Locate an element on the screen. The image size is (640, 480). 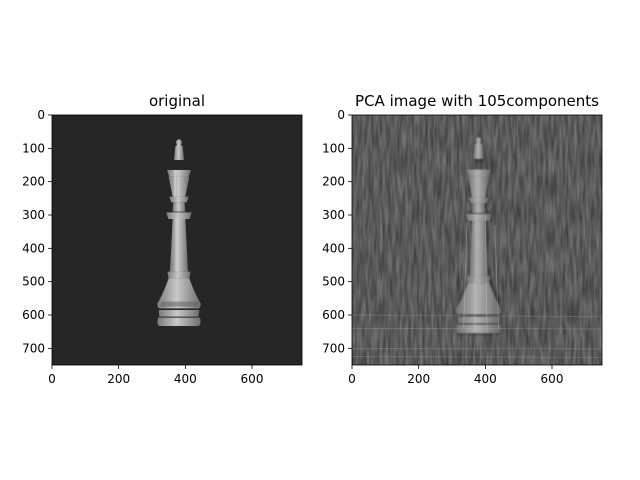
chart-title-pca: PCA image with 105components is located at coordinates (477, 101).